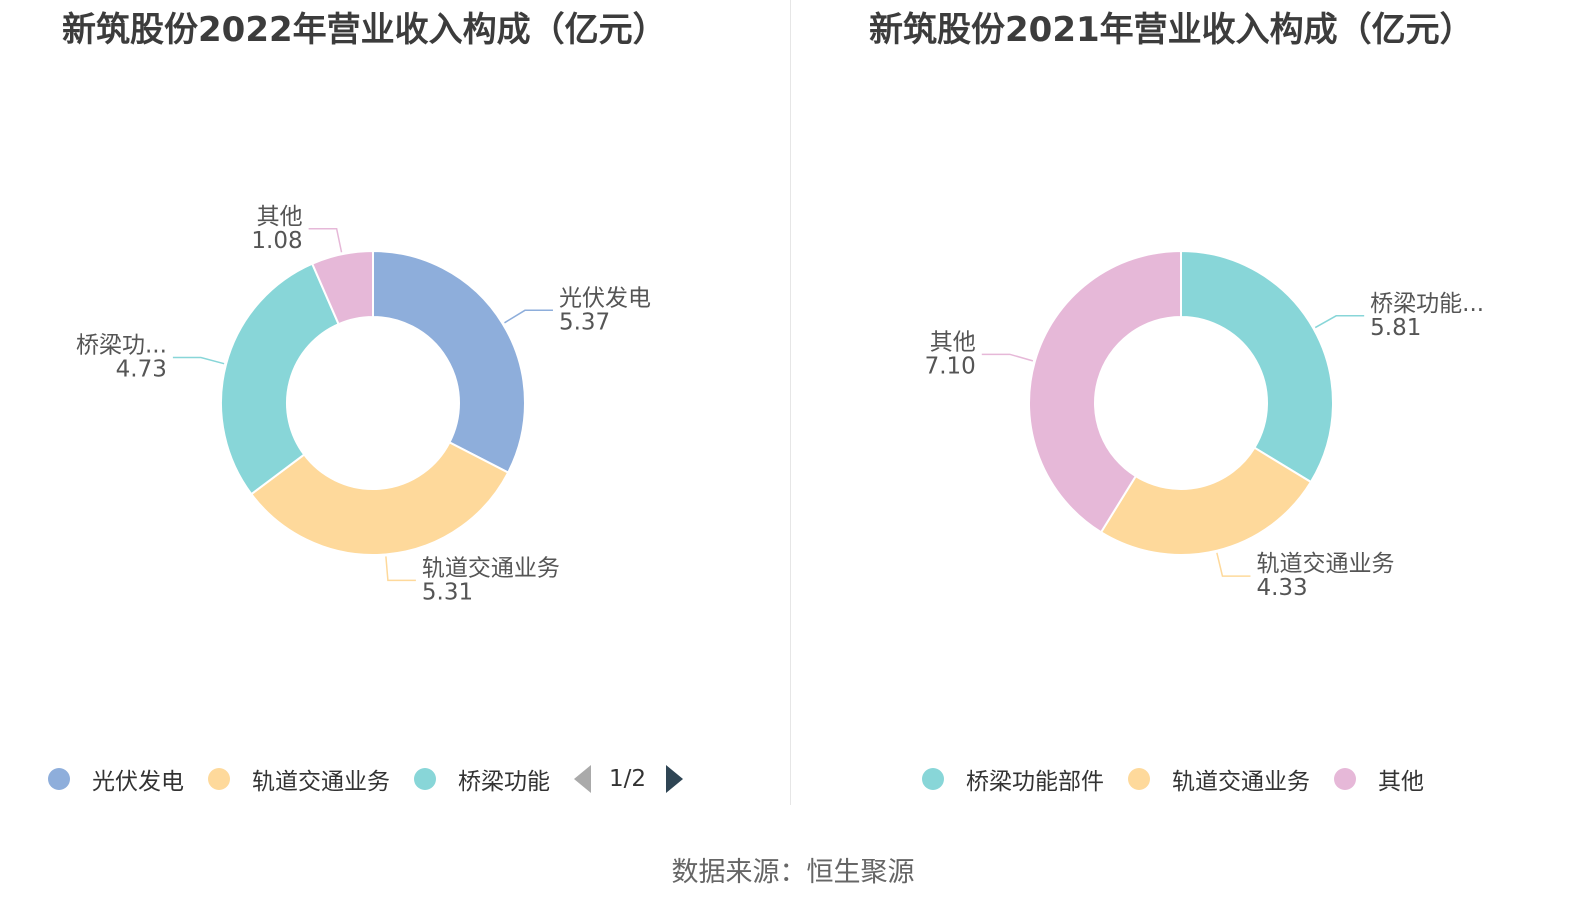 Image resolution: width=1586 pixels, height=918 pixels. I want to click on legend-pager: 1/2, so click(629, 779).